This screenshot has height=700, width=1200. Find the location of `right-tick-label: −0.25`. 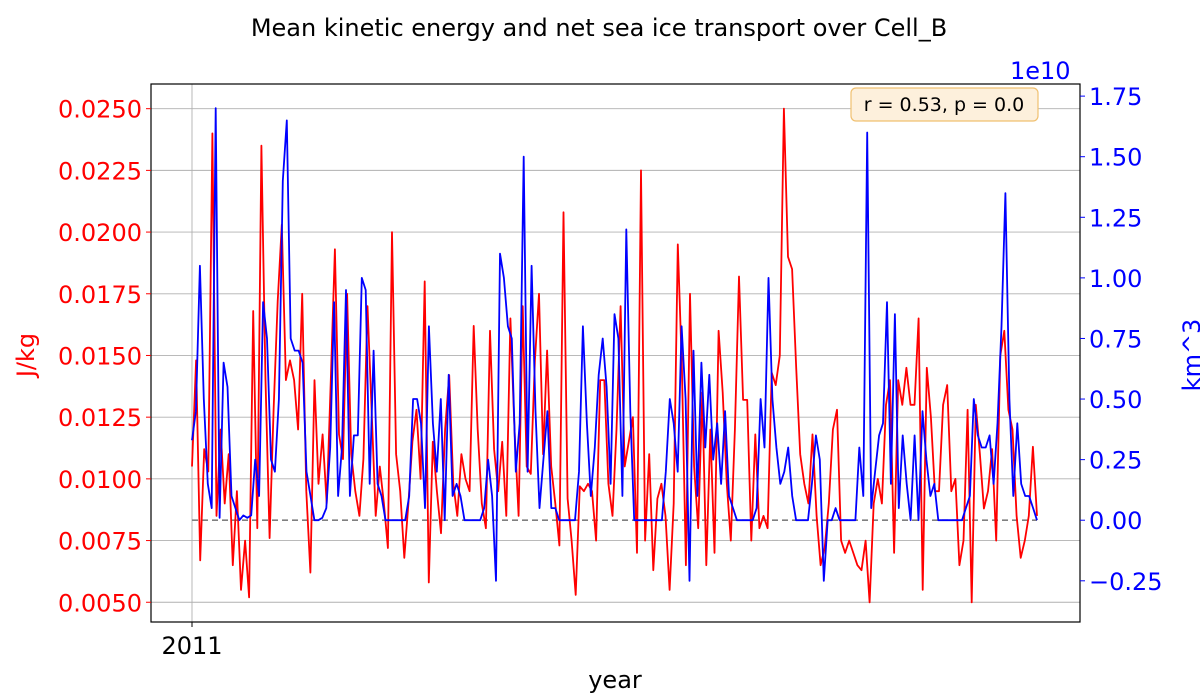

right-tick-label: −0.25 is located at coordinates (1126, 582).